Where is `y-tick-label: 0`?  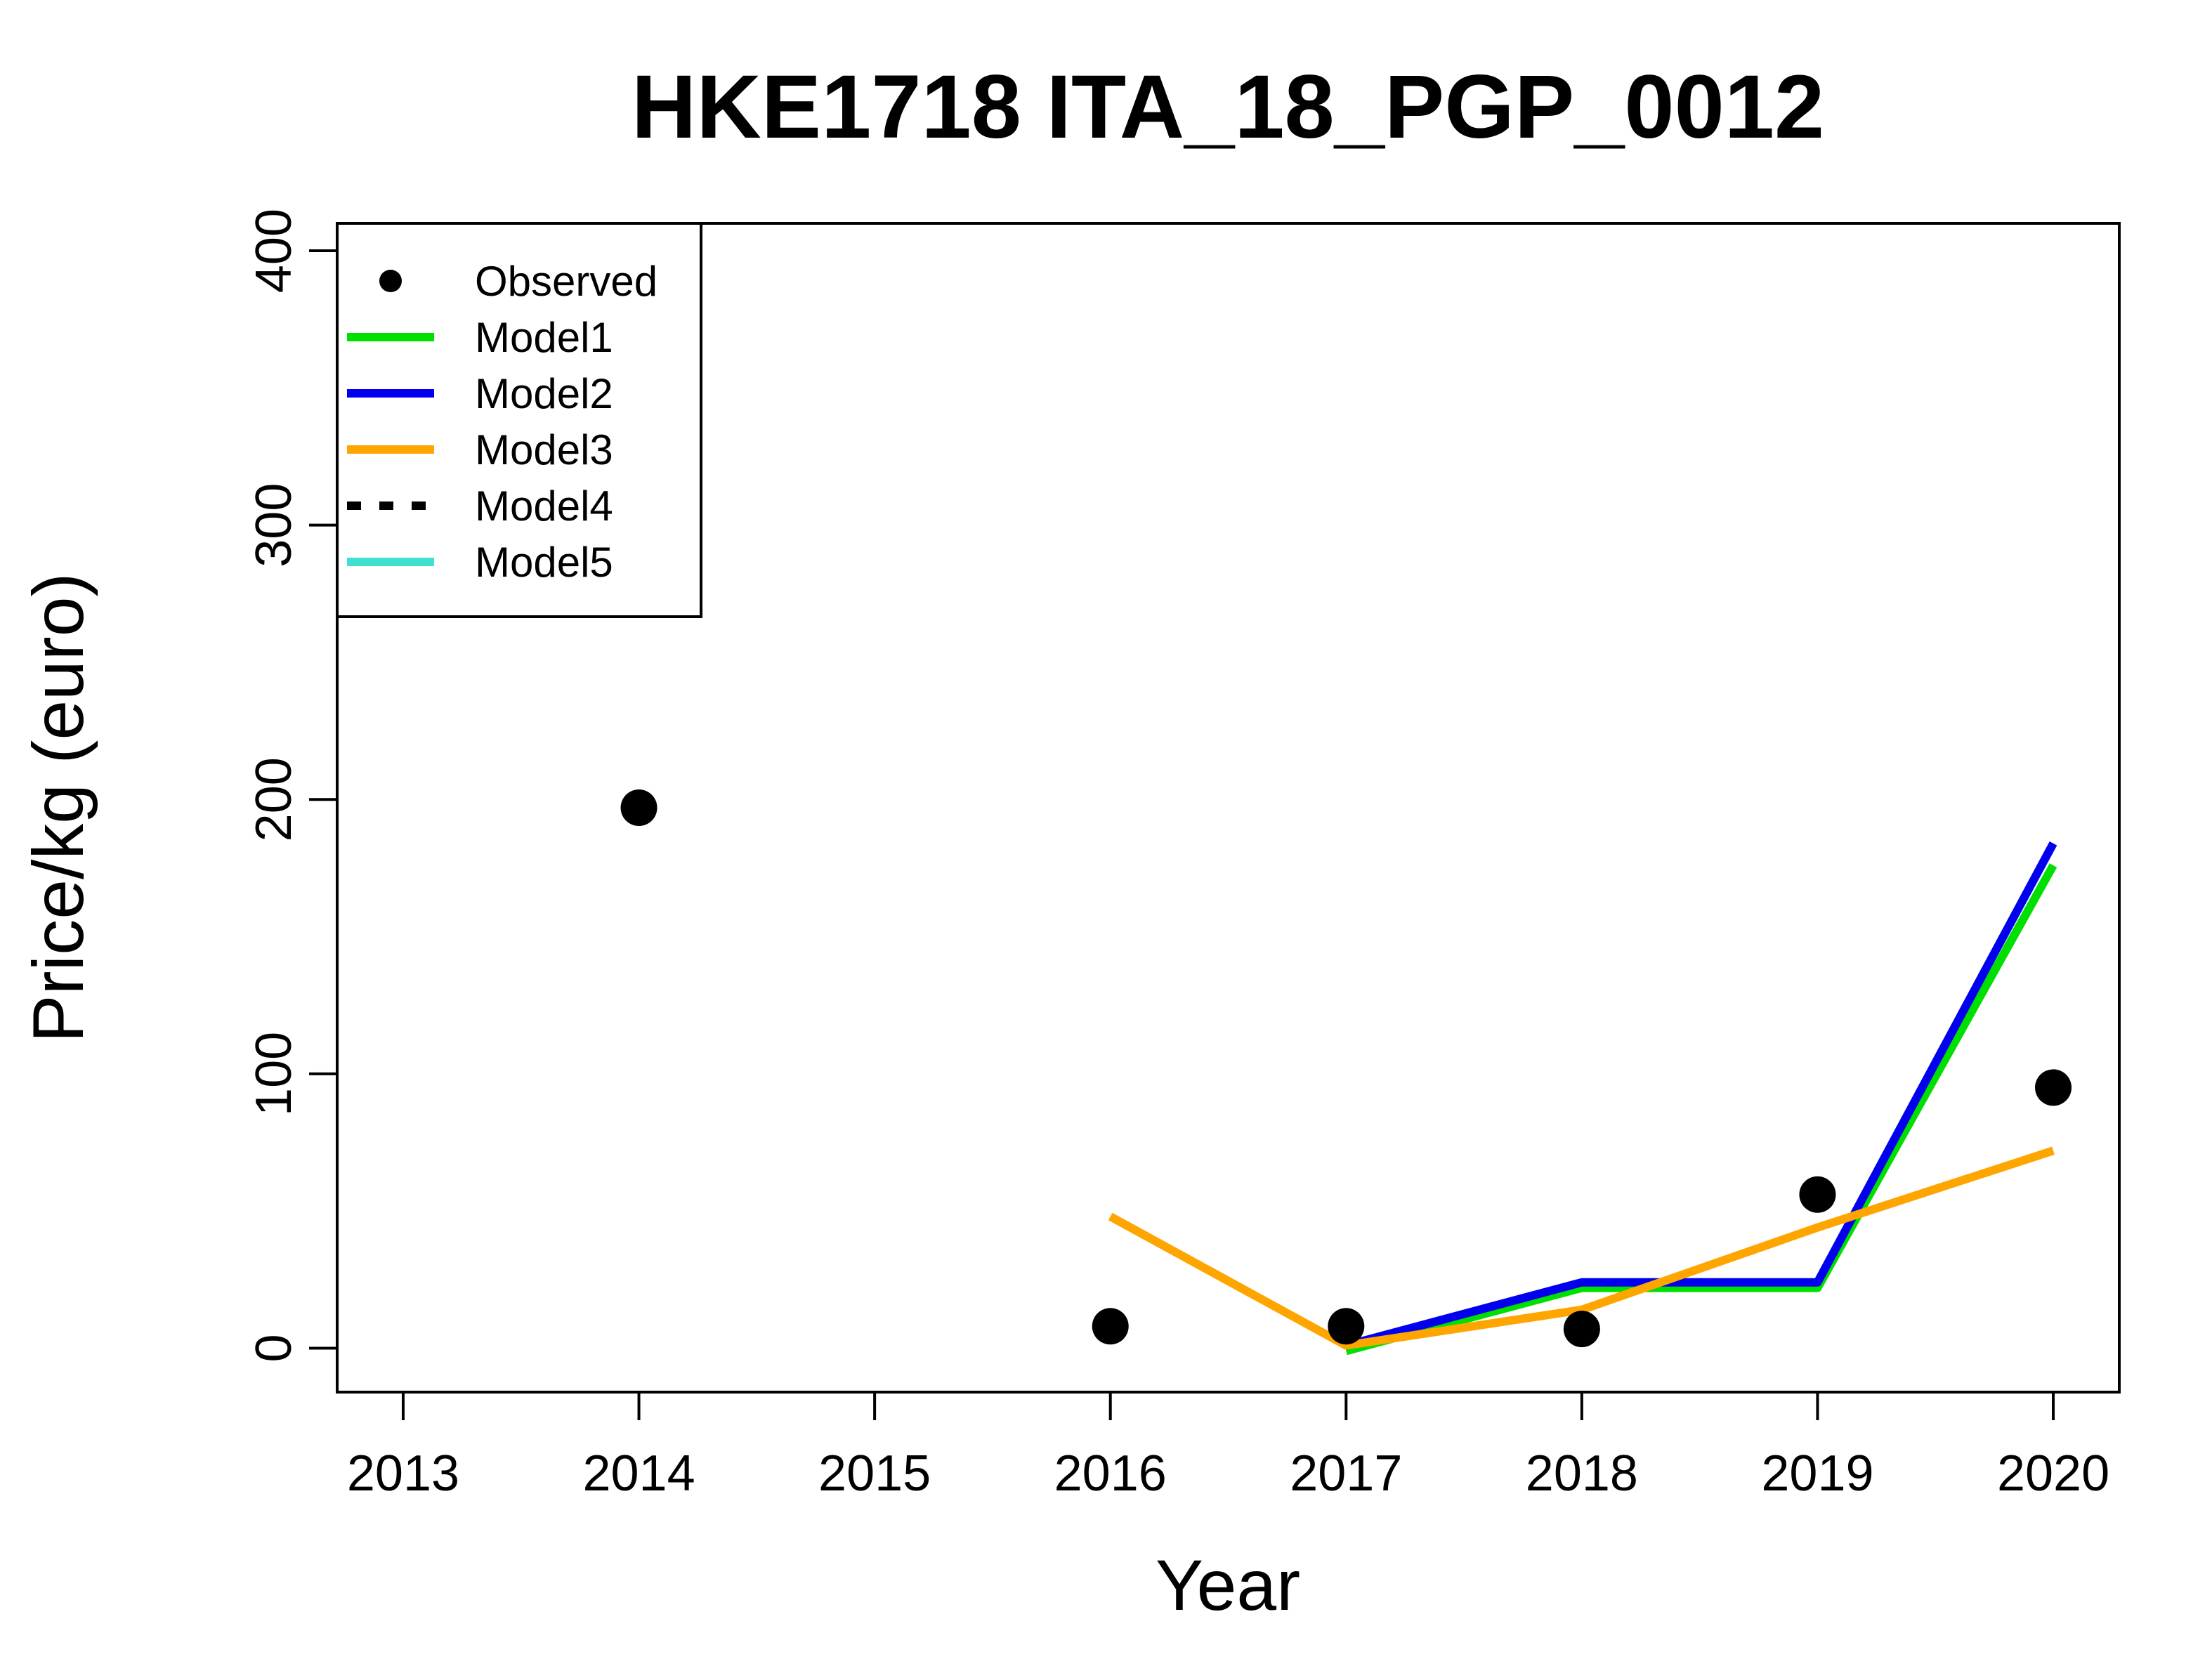
y-tick-label: 0 is located at coordinates (274, 1348).